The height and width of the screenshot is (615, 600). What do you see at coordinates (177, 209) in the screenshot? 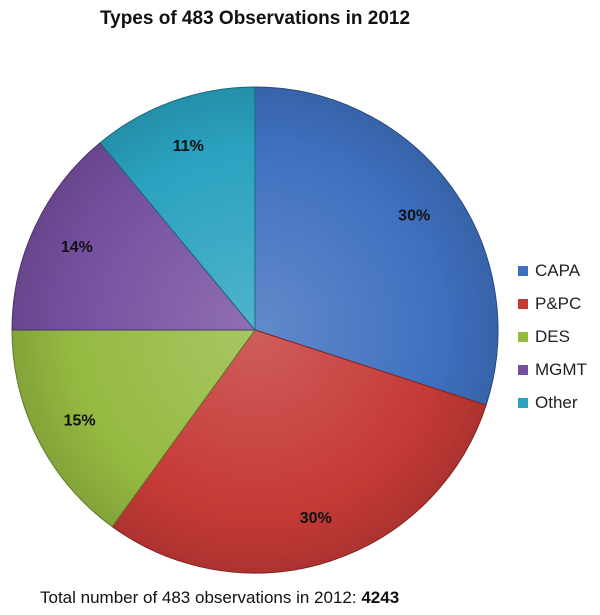
I see `pie-slice-other` at bounding box center [177, 209].